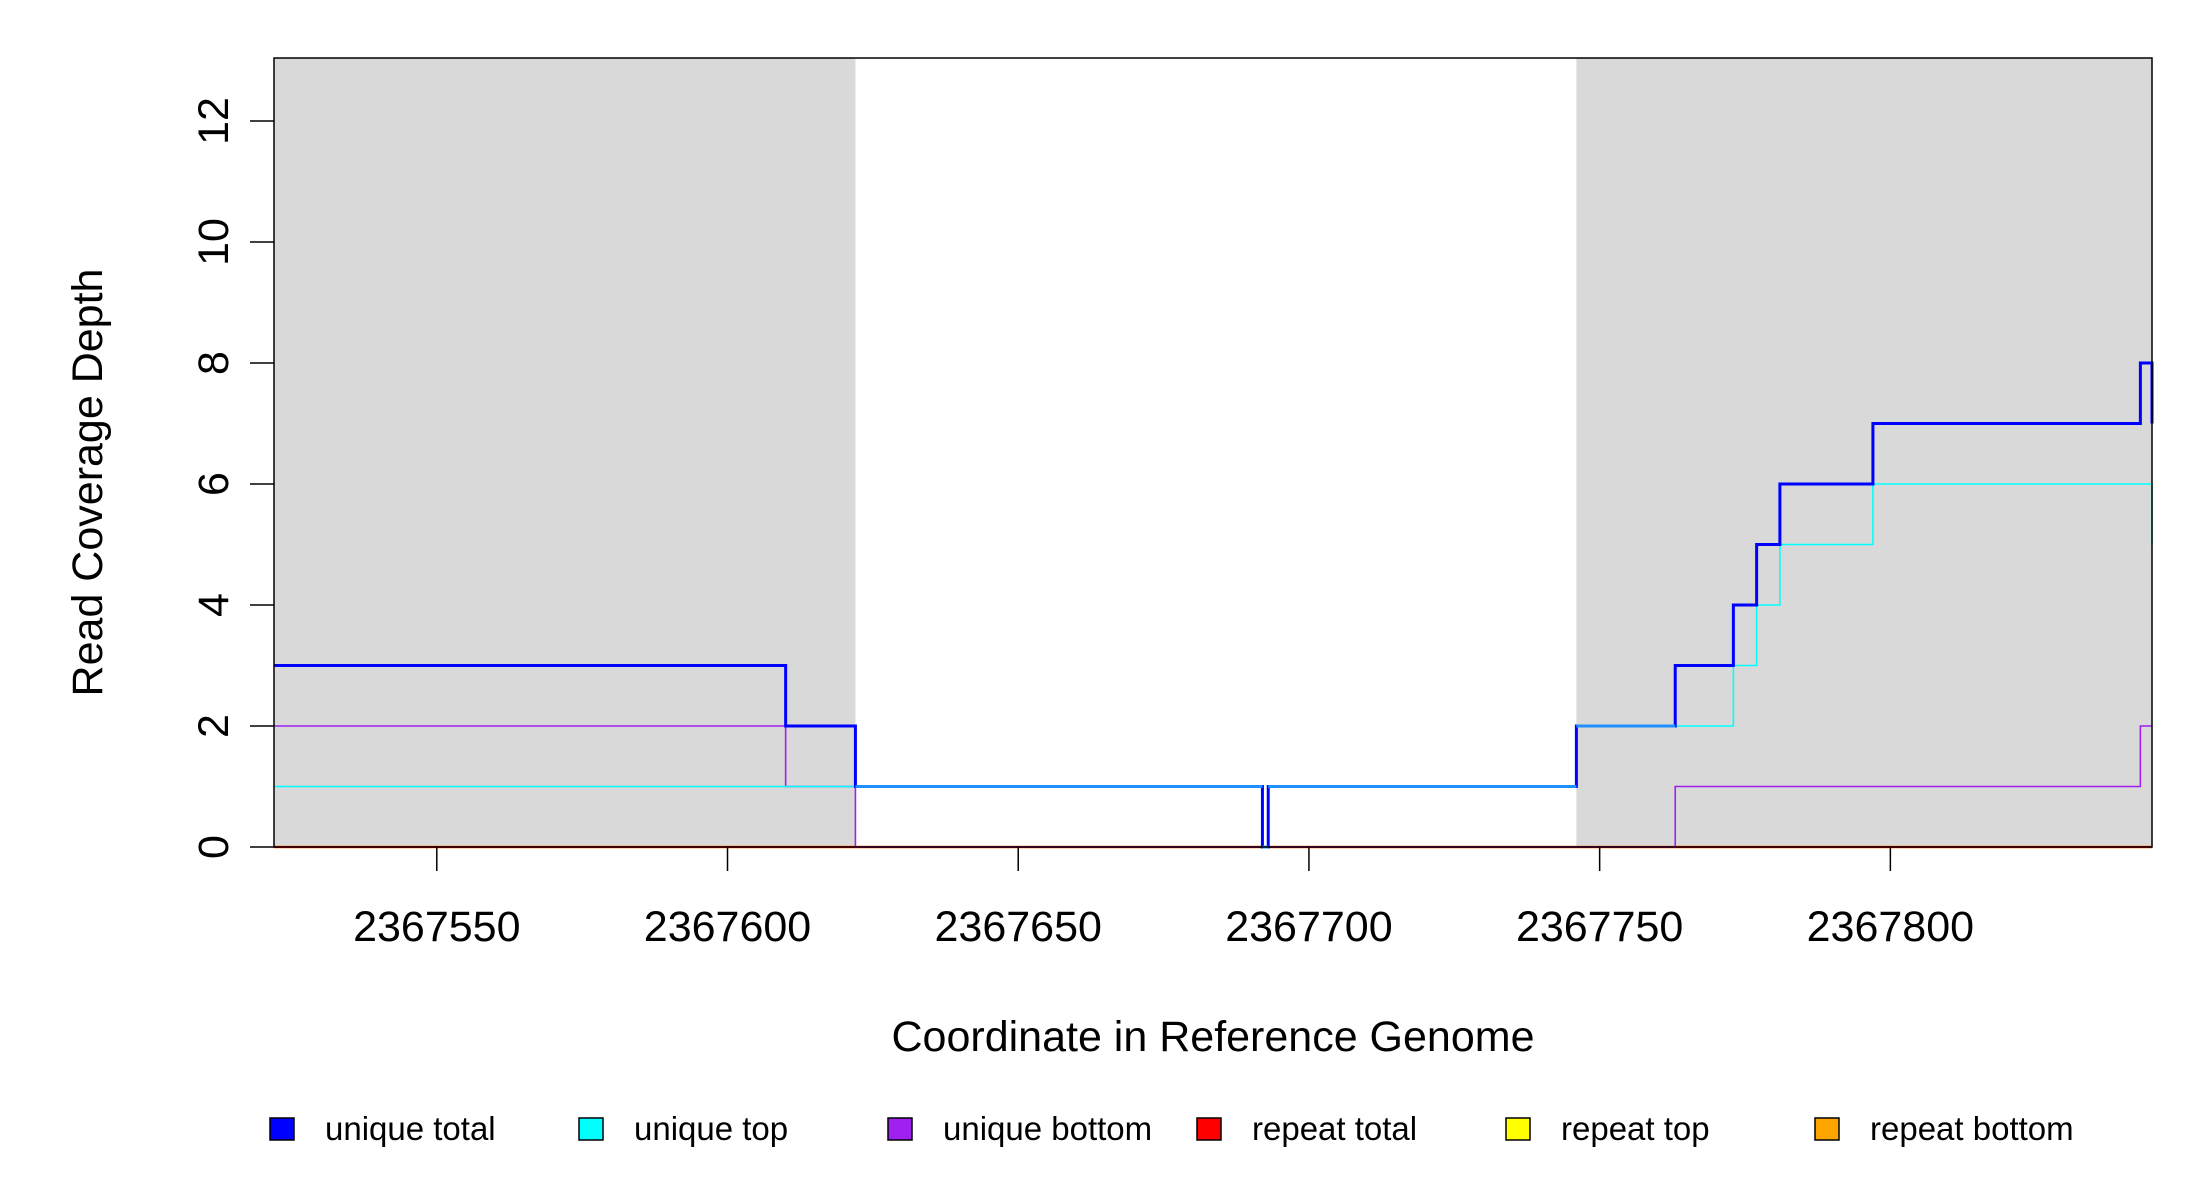 This screenshot has height=1200, width=2200. I want to click on legend-label-repeat-total: repeat total, so click(1334, 1128).